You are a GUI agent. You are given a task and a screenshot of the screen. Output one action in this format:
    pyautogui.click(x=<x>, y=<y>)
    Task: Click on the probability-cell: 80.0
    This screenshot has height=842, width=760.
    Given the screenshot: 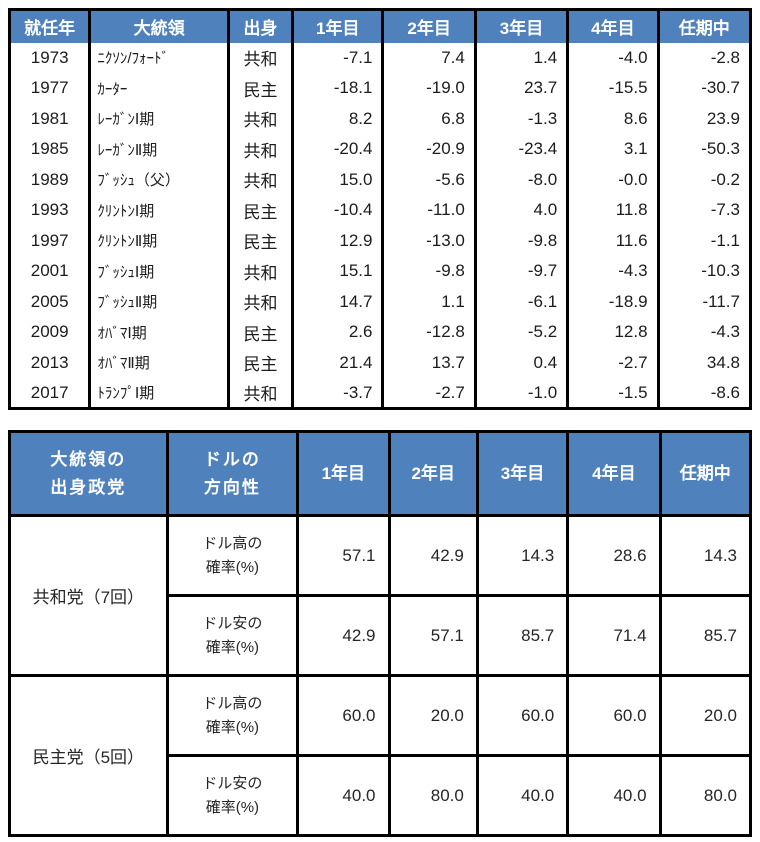 What is the action you would take?
    pyautogui.click(x=705, y=795)
    